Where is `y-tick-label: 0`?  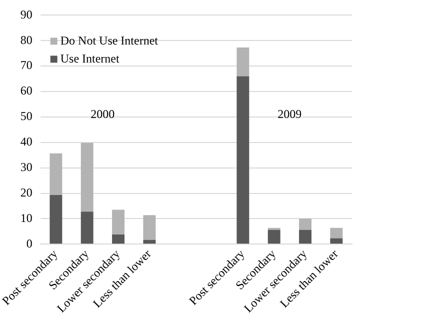
y-tick-label: 0 is located at coordinates (29, 243).